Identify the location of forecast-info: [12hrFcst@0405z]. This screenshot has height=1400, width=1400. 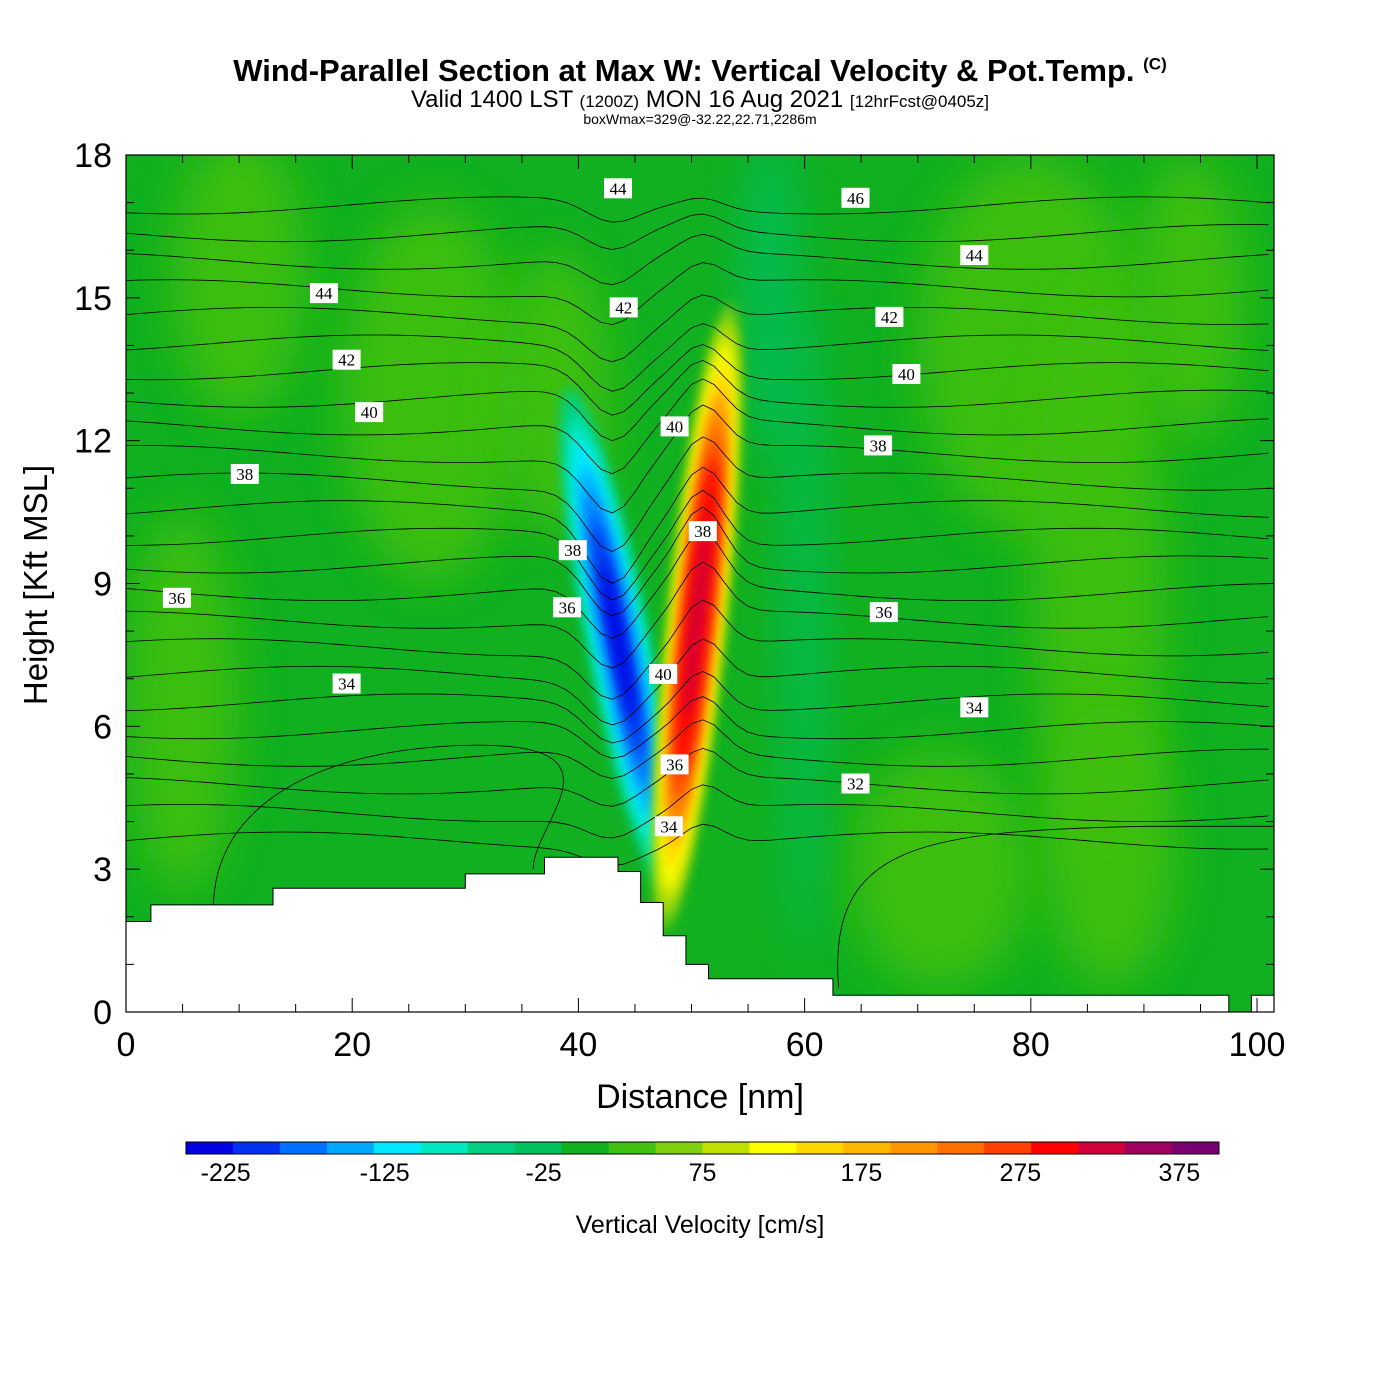
(919, 101).